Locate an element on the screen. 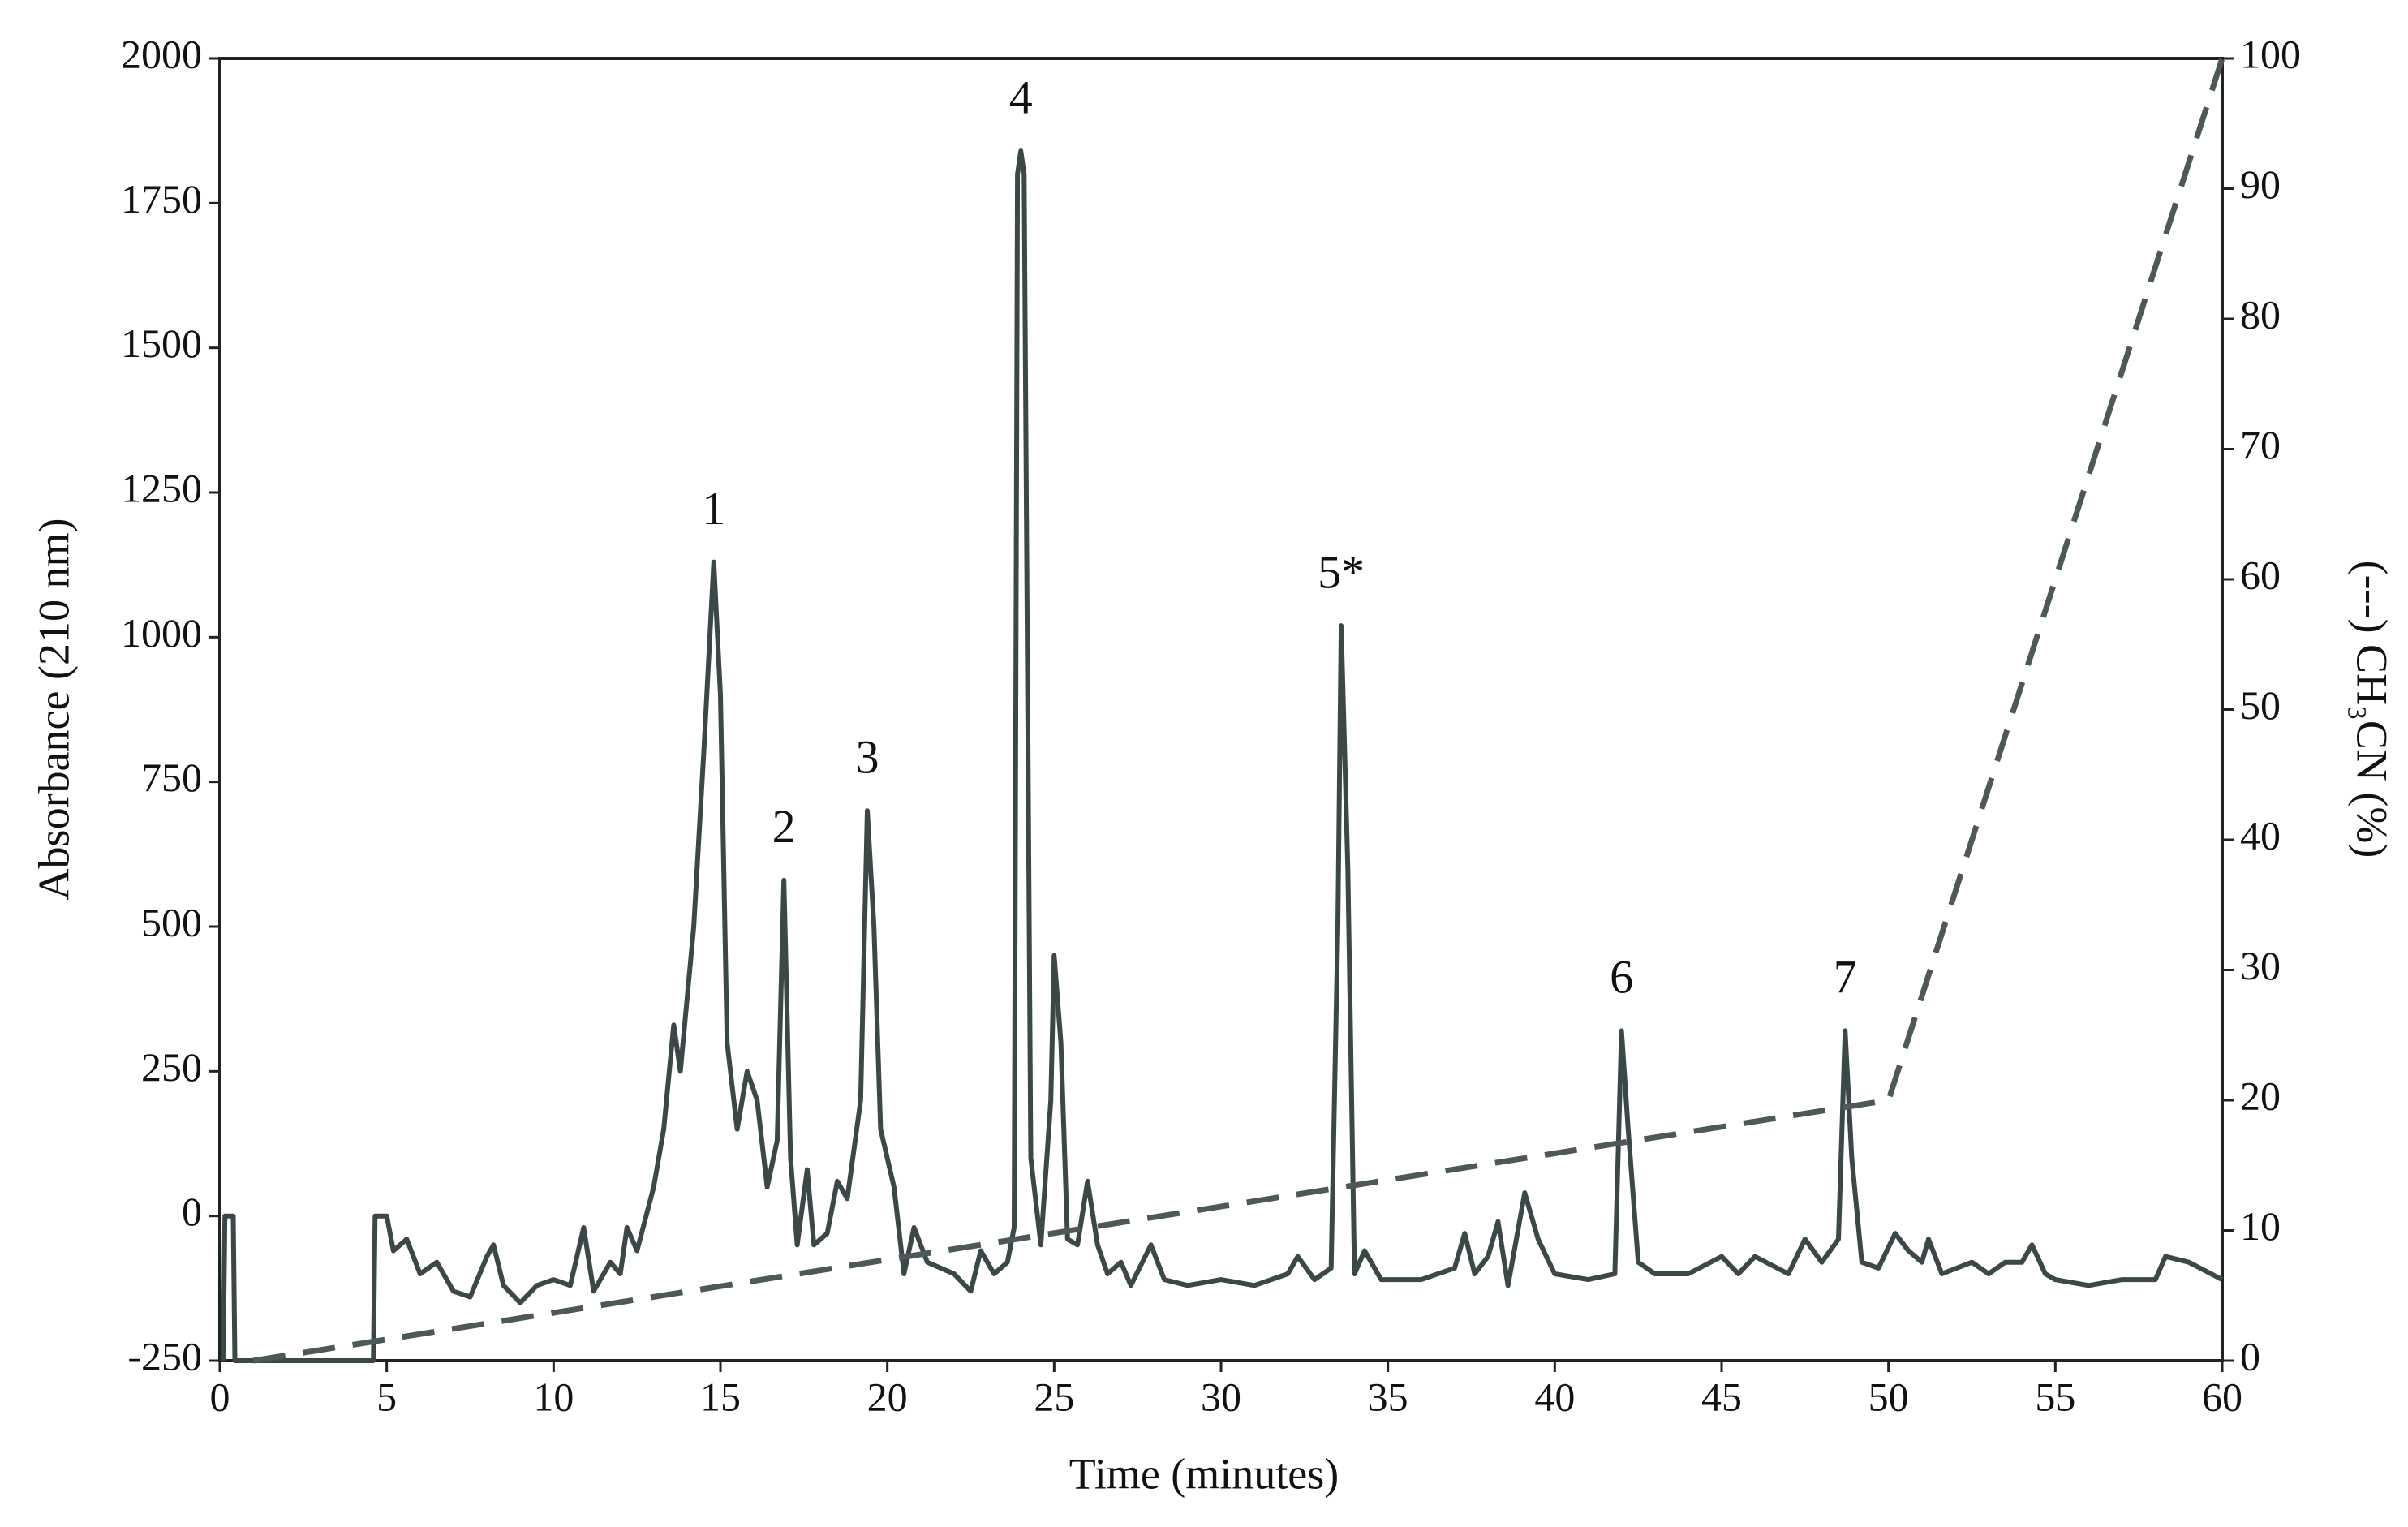 The width and height of the screenshot is (2408, 1527). y2-tick-label: 60 is located at coordinates (2260, 574).